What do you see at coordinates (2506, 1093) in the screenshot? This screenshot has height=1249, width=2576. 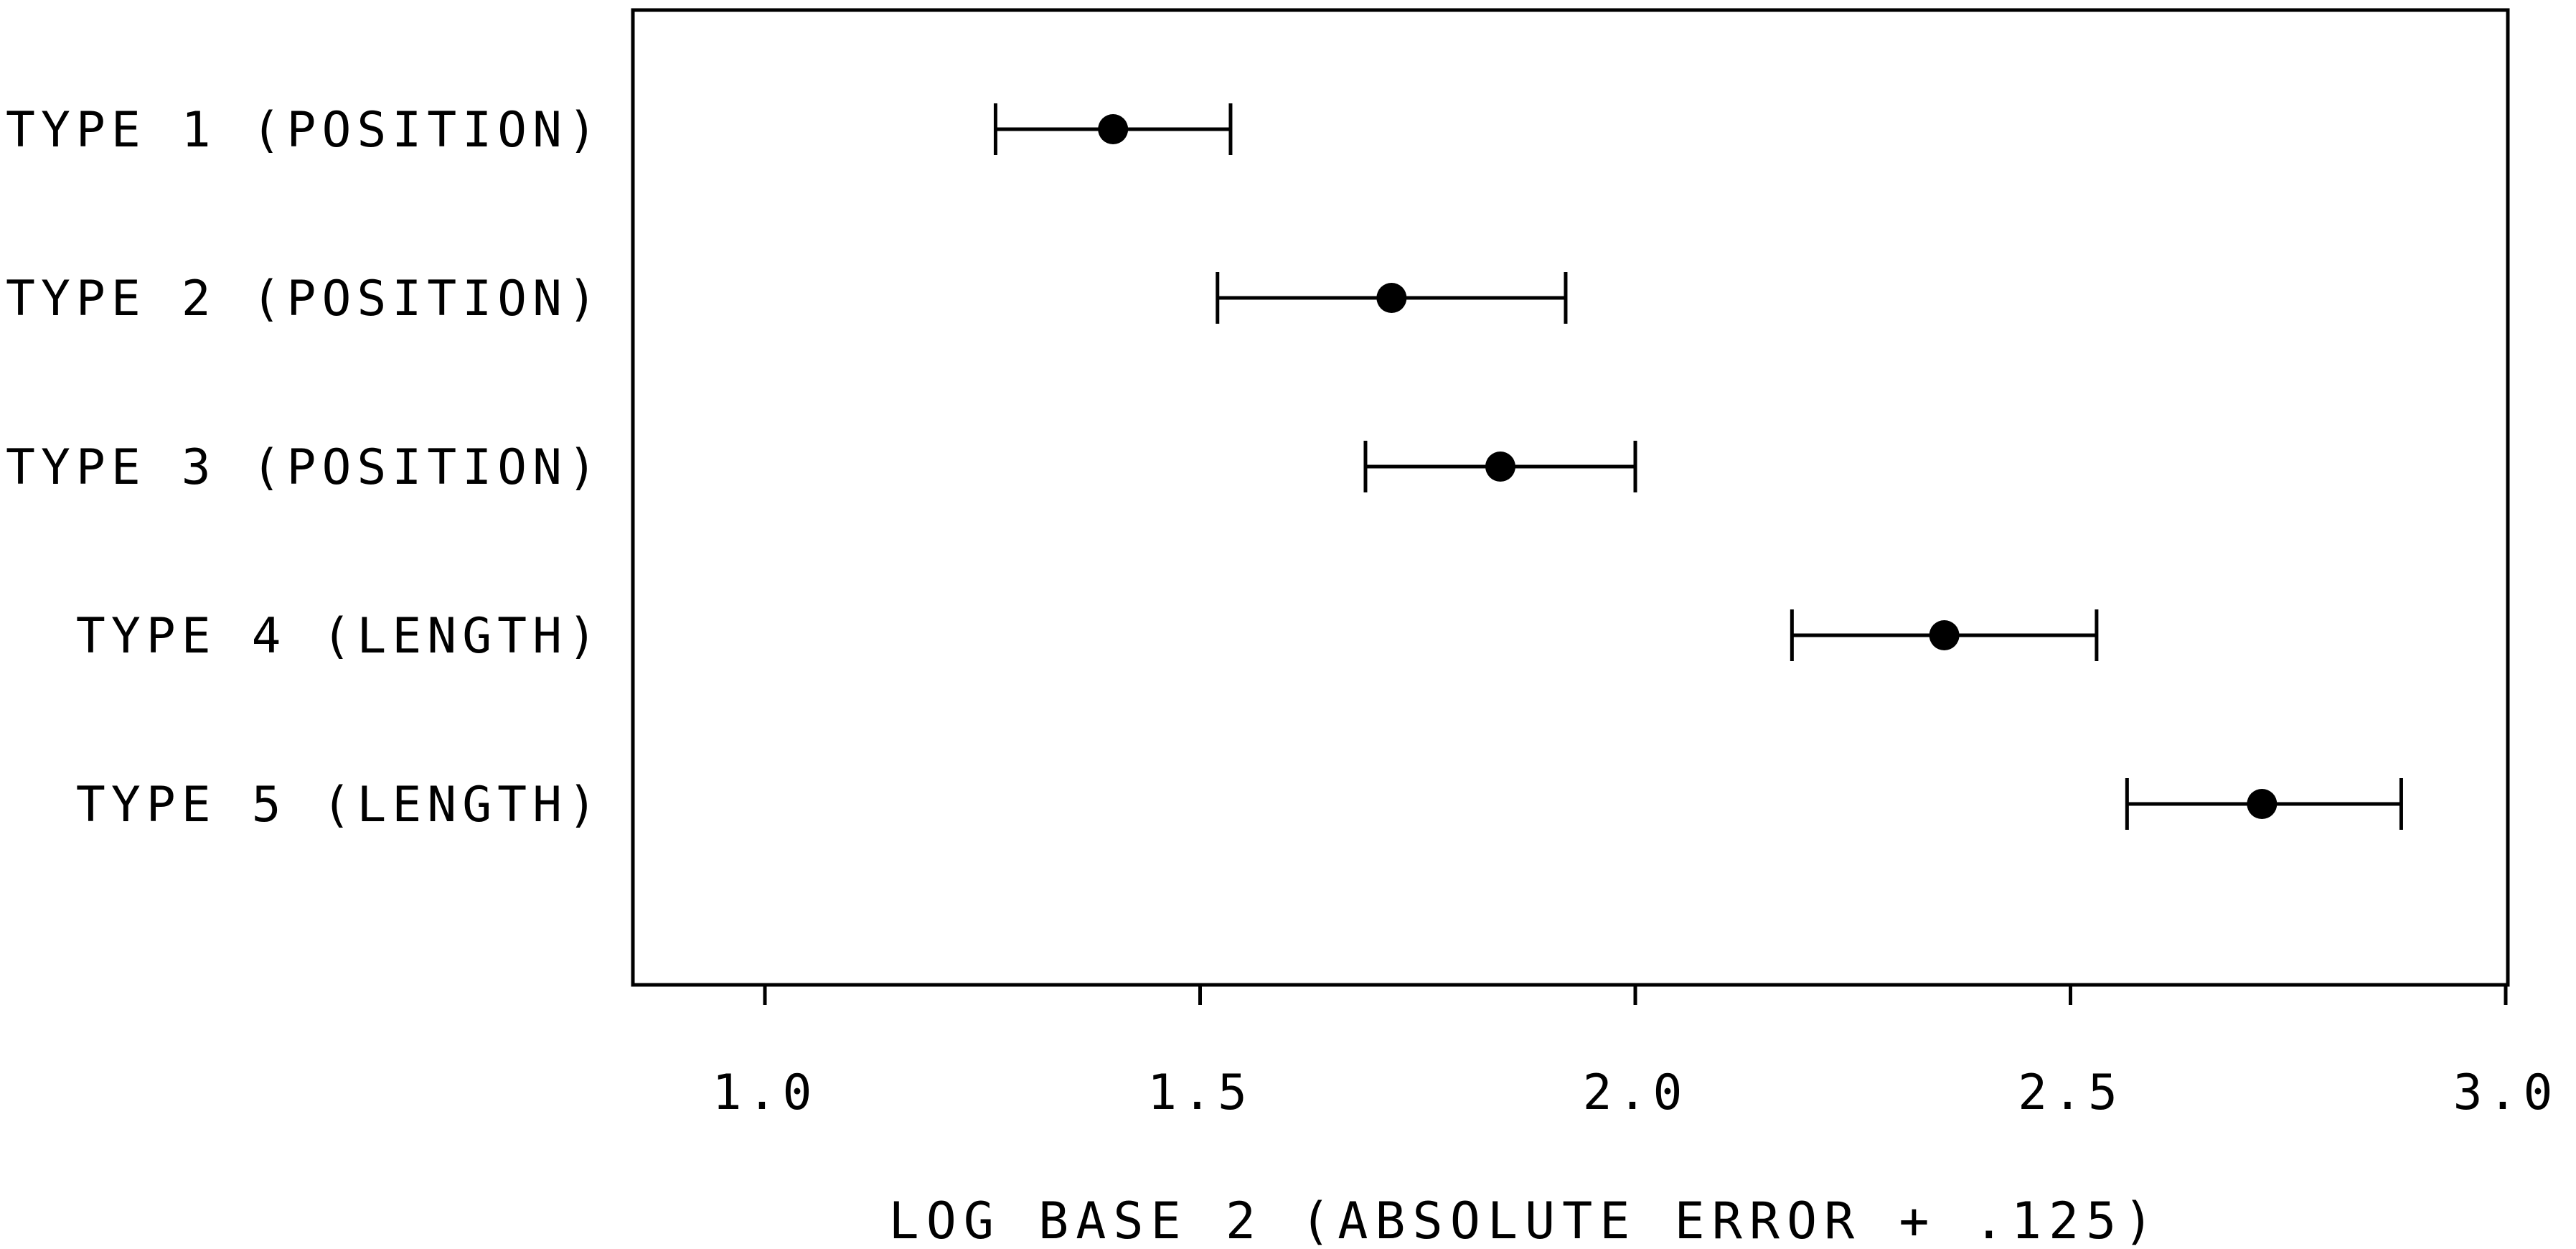 I see `x-tick-label: 3.0` at bounding box center [2506, 1093].